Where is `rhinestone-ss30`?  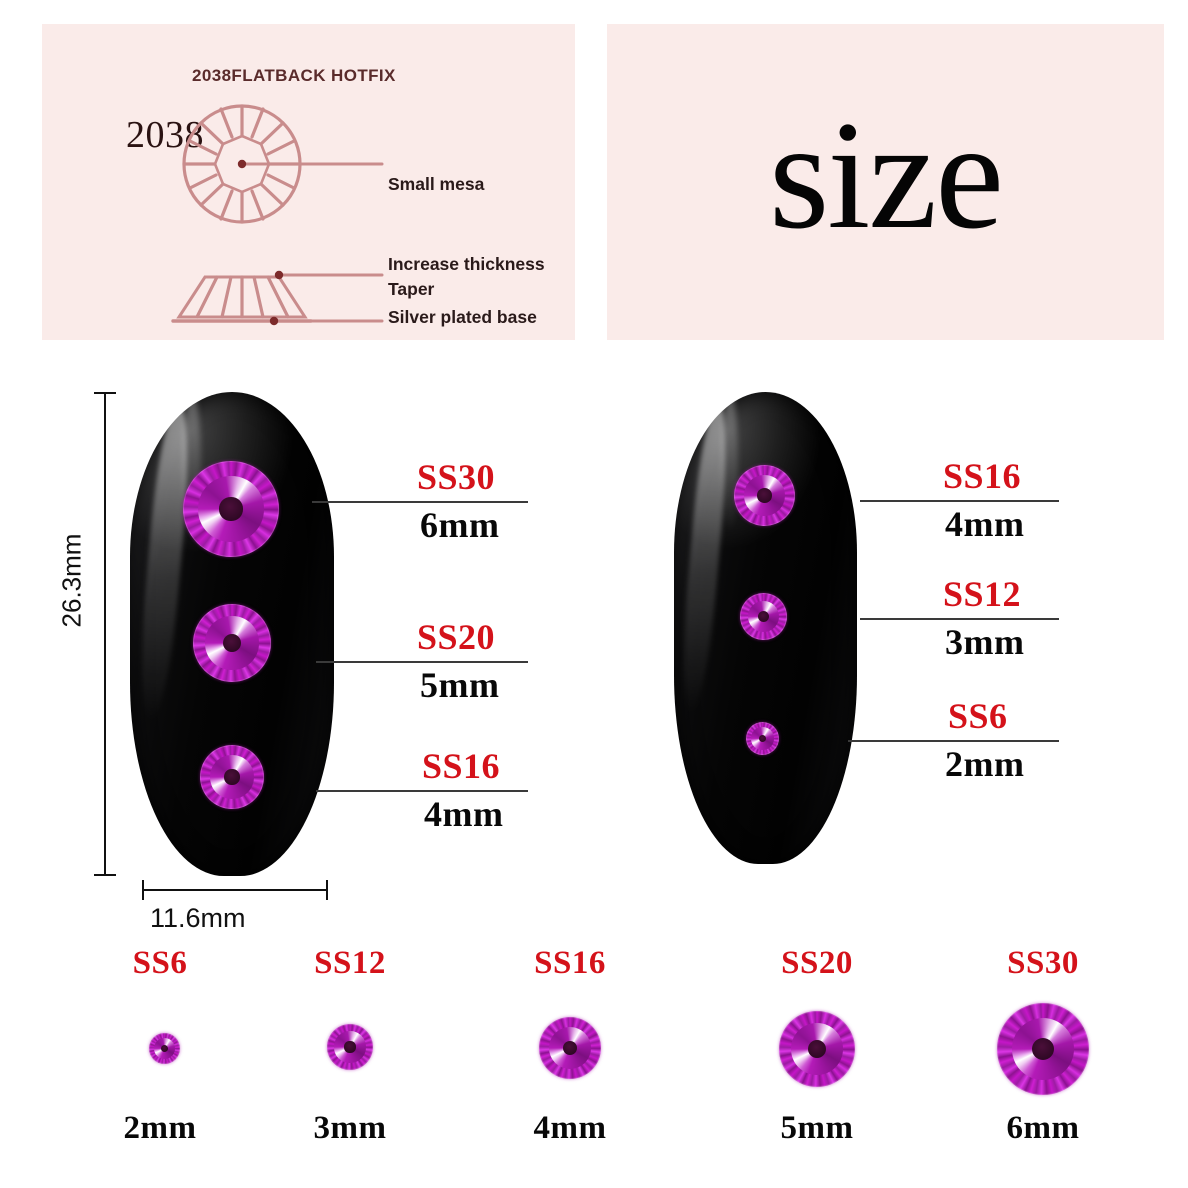 rhinestone-ss30 is located at coordinates (231, 509).